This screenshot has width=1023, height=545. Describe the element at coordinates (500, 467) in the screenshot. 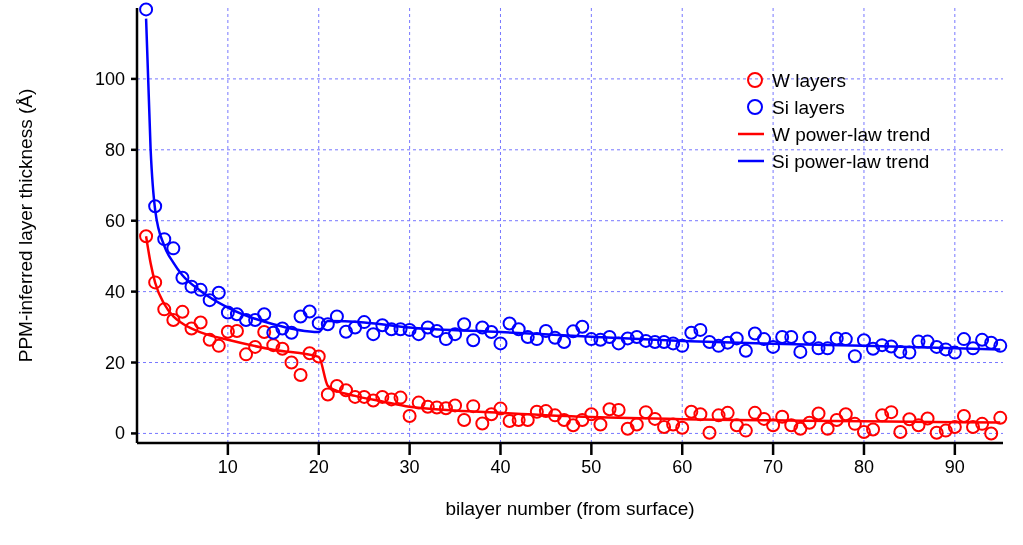

I see `x-tick-label: 40` at that location.